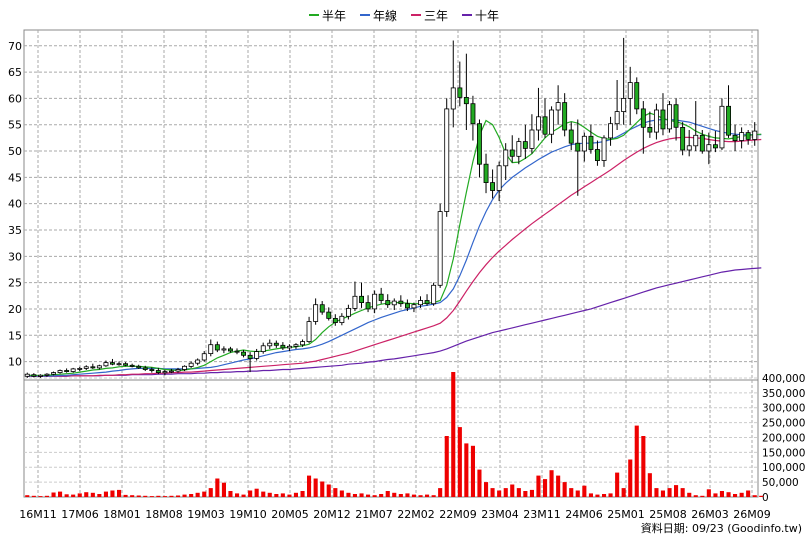 The height and width of the screenshot is (540, 808). What do you see at coordinates (15, 151) in the screenshot?
I see `price-tick-label: 50` at bounding box center [15, 151].